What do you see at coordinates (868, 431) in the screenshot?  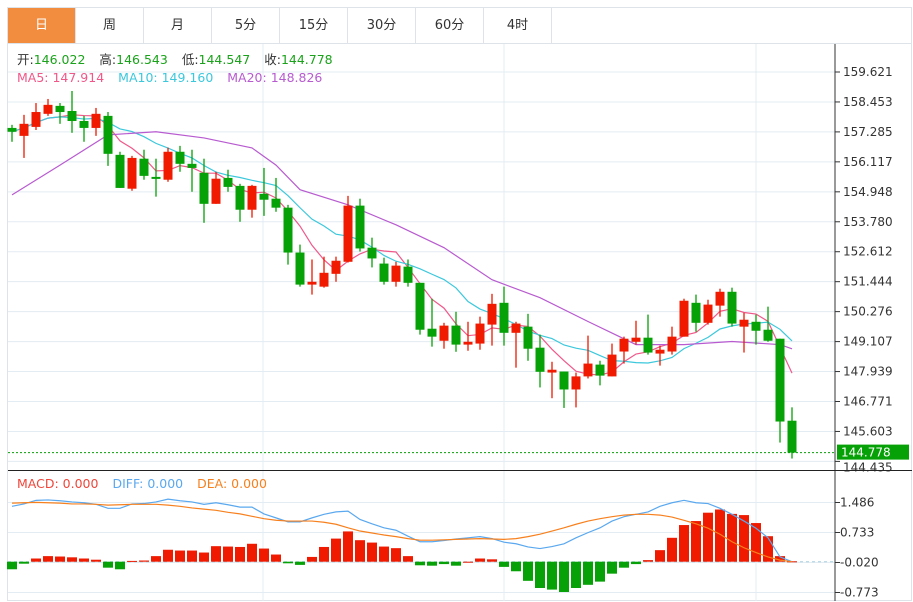 I see `price-tick-label: 145.603` at bounding box center [868, 431].